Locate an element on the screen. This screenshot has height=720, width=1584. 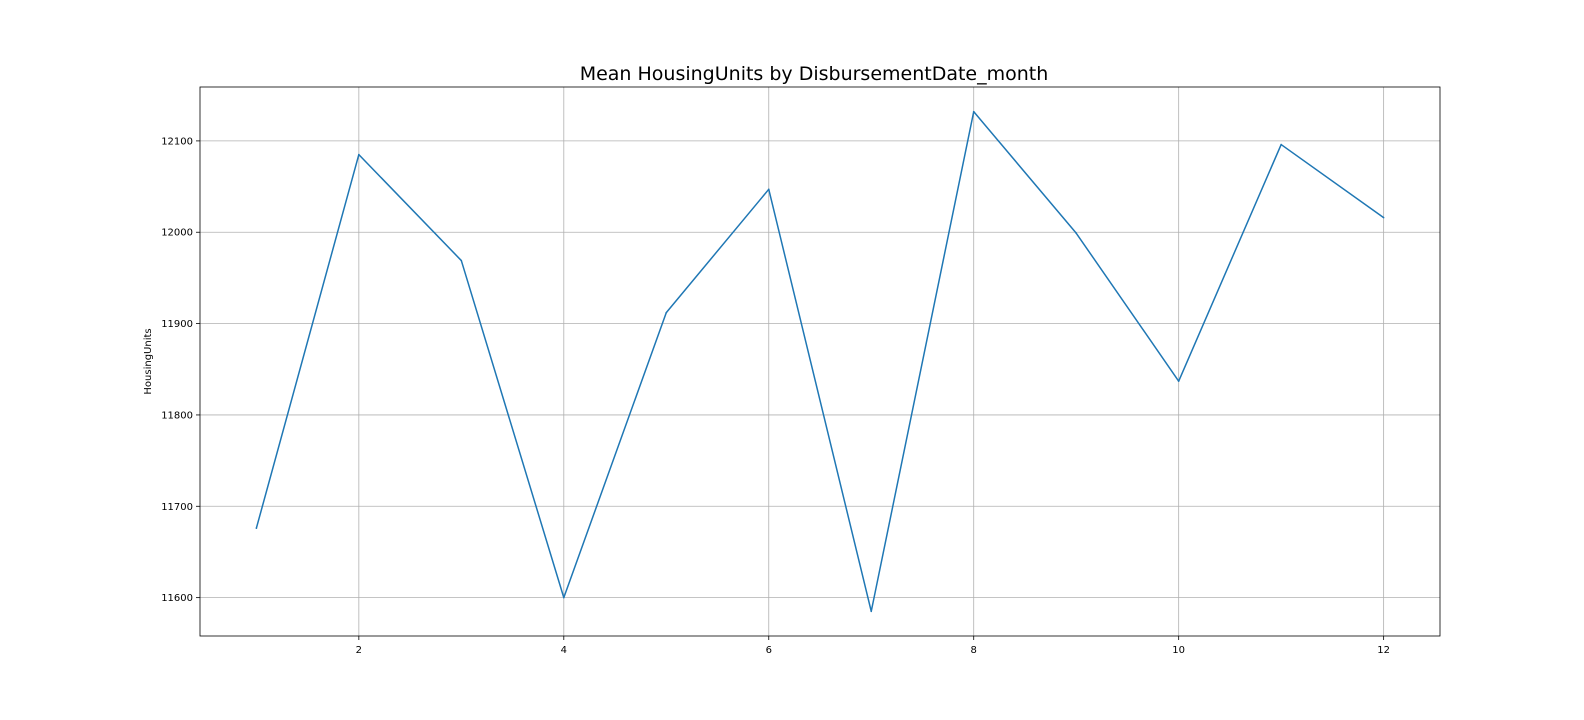
y-axis: 11600 11700 11800 11900 12000 12100 is located at coordinates (180, 370).